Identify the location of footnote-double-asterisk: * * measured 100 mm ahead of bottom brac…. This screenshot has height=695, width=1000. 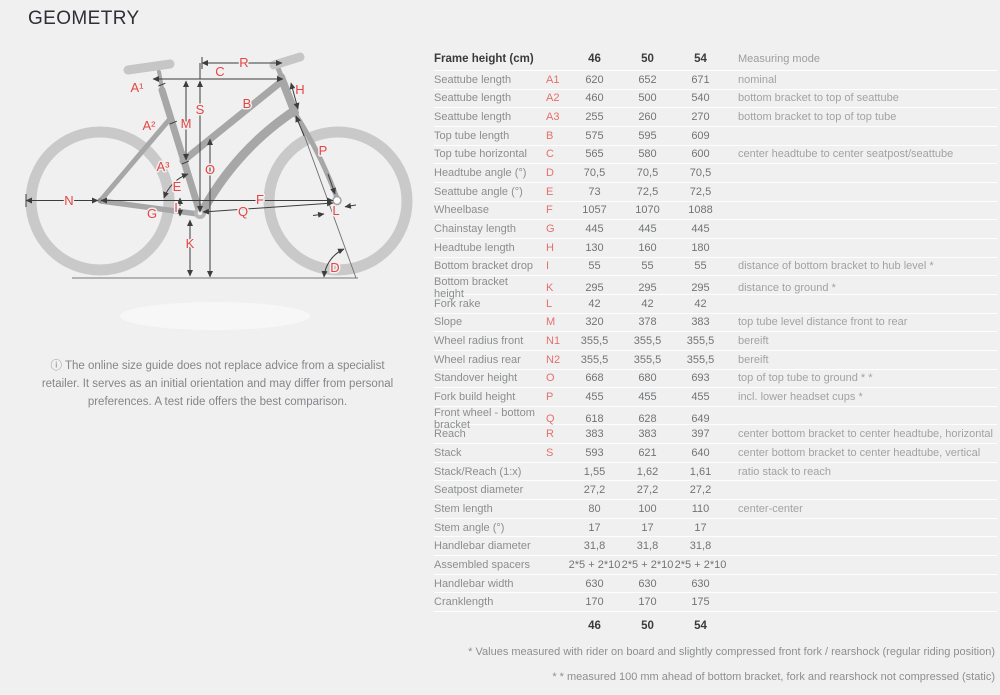
(773, 677).